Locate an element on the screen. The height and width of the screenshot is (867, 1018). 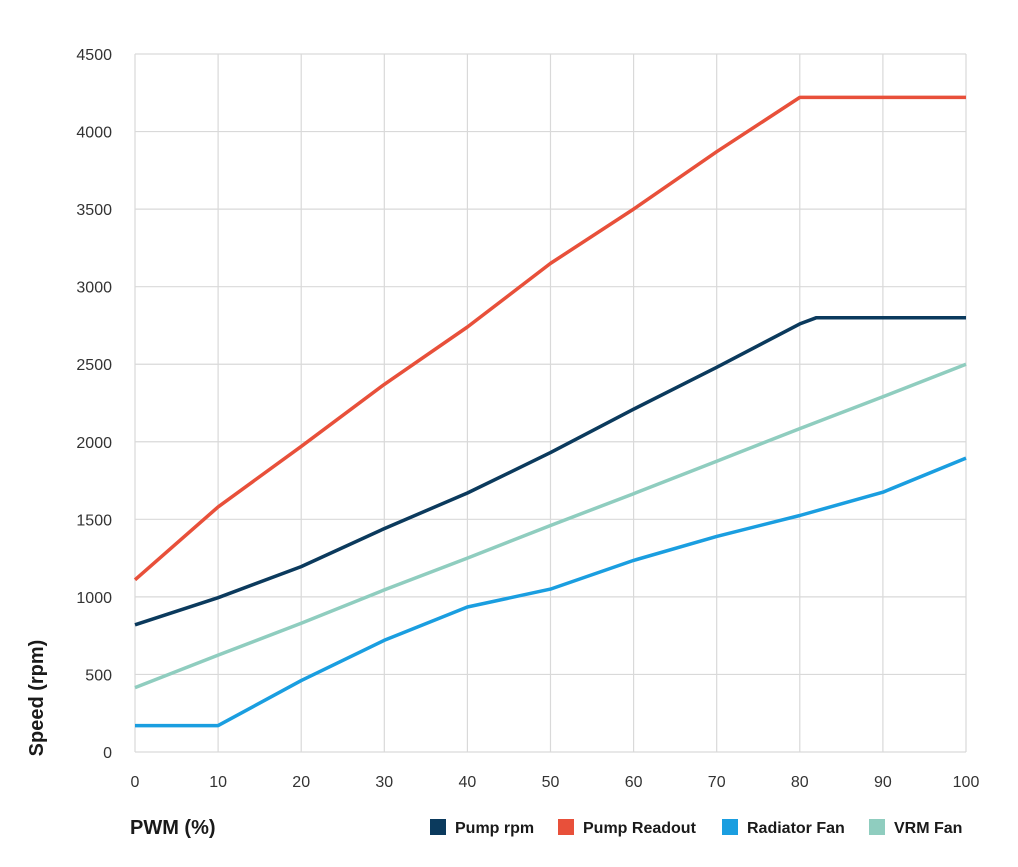
y-tick-label: 4000 is located at coordinates (94, 133).